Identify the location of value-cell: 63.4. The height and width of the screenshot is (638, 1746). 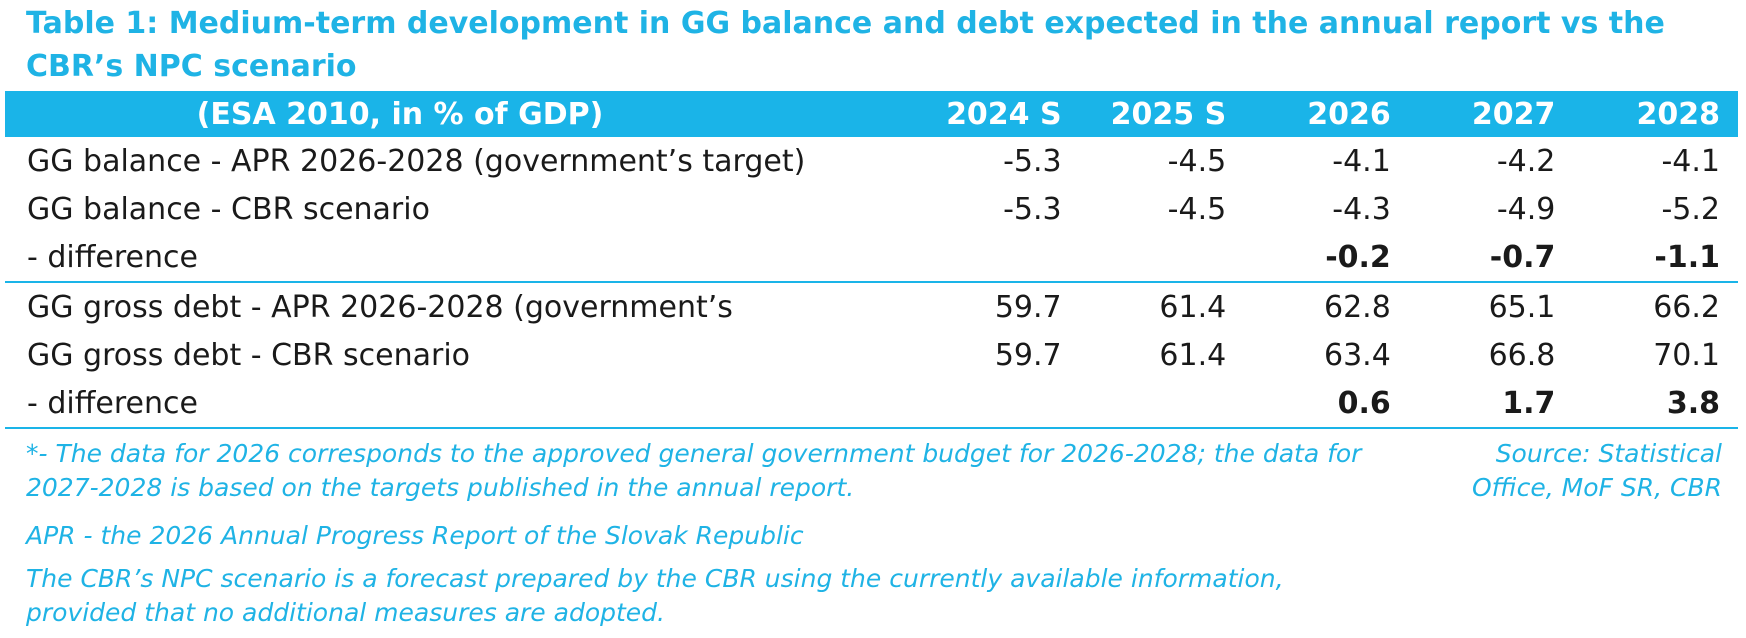
(1326, 355).